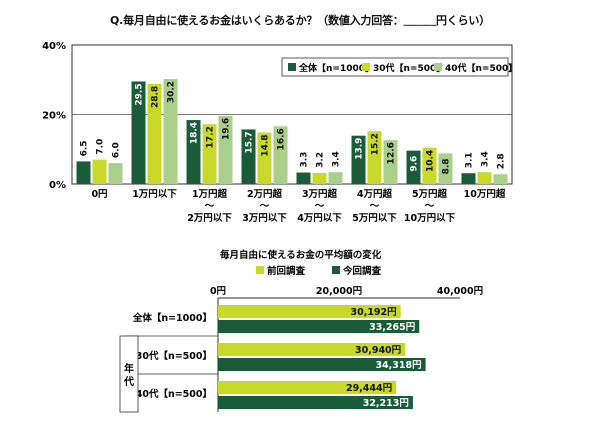  I want to click on bar-value-label: 12.6, so click(392, 153).